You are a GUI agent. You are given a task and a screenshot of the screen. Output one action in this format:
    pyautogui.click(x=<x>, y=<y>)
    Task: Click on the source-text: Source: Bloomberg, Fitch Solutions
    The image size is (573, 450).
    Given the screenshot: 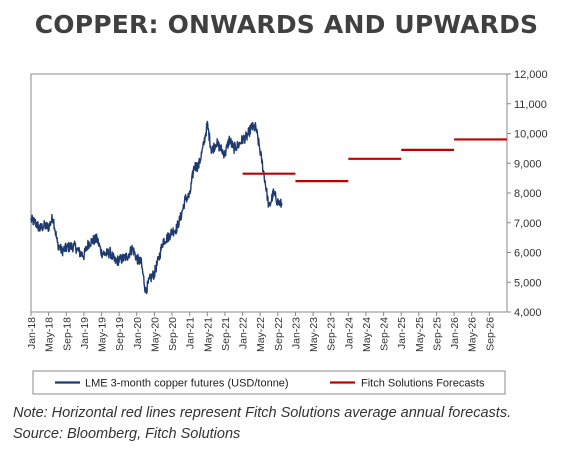 What is the action you would take?
    pyautogui.click(x=127, y=434)
    